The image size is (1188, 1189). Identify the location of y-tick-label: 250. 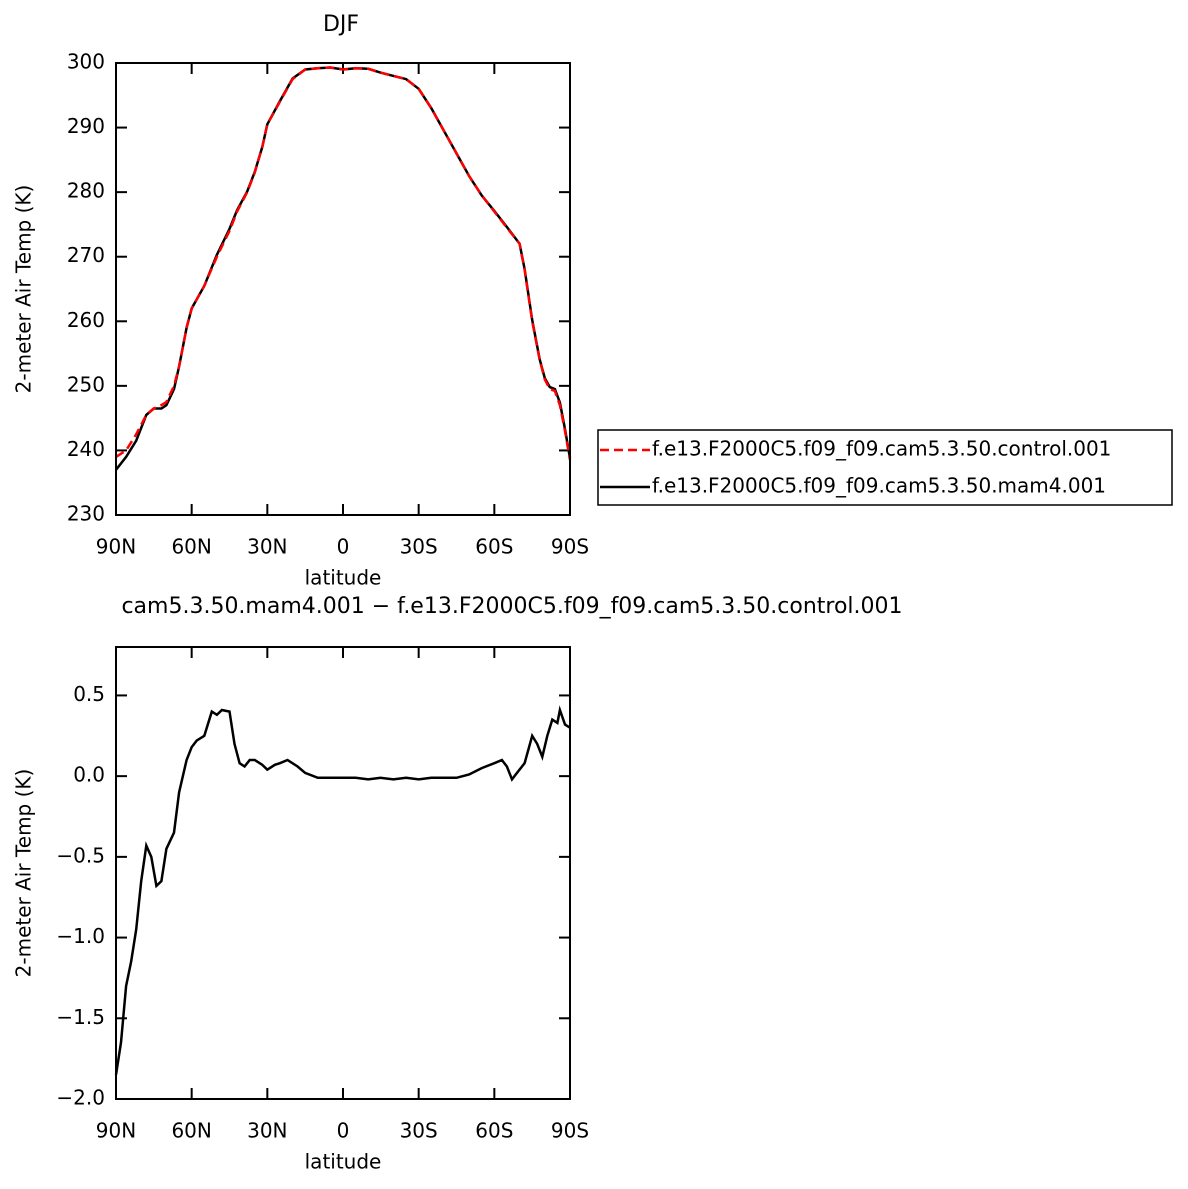
(86, 384).